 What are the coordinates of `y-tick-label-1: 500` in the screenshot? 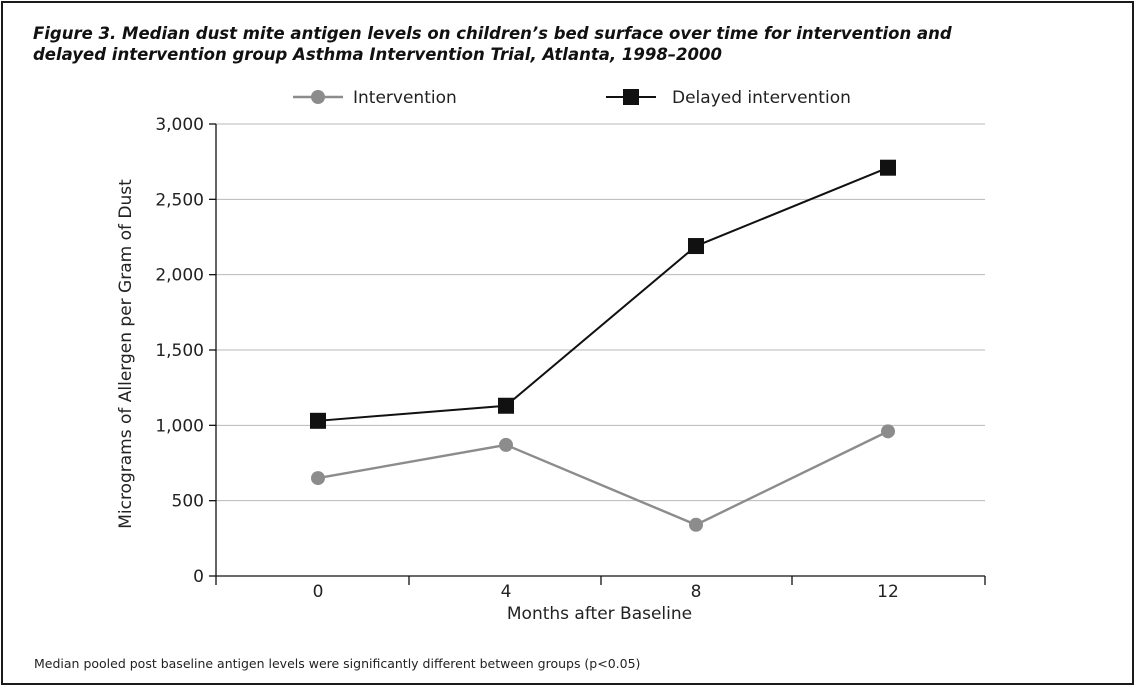 It's located at (188, 502).